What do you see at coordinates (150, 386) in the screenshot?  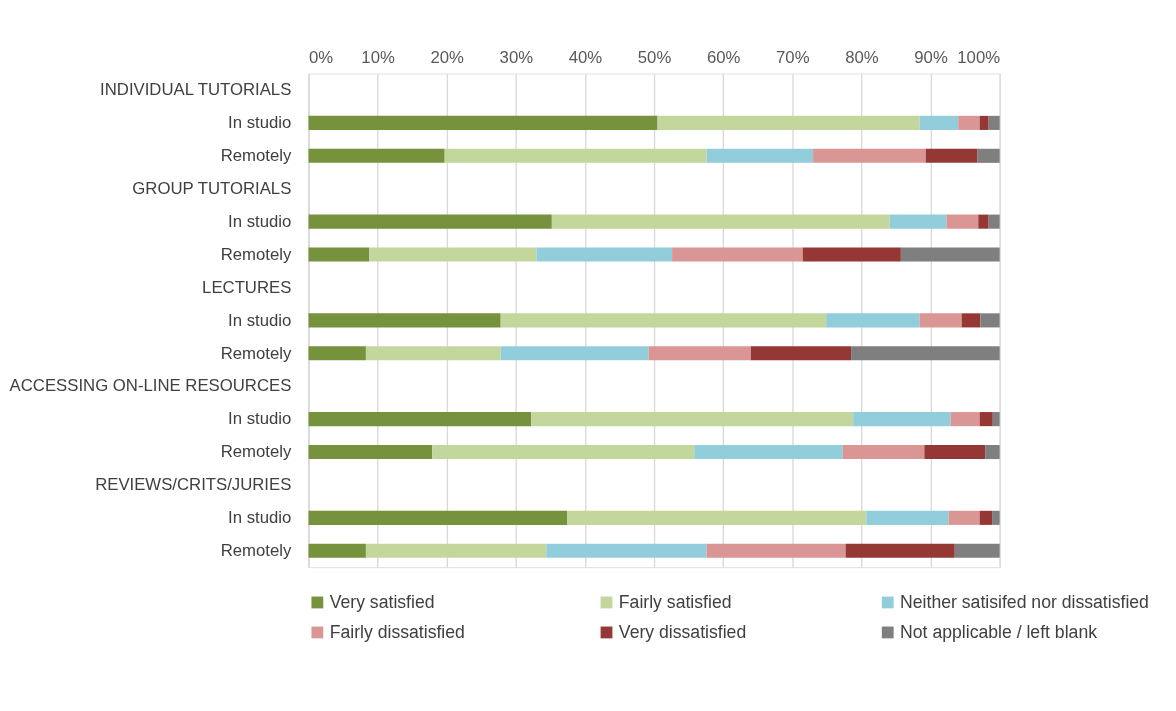 I see `y-tick-label: ACCESSING ON-LINE RESOURCES` at bounding box center [150, 386].